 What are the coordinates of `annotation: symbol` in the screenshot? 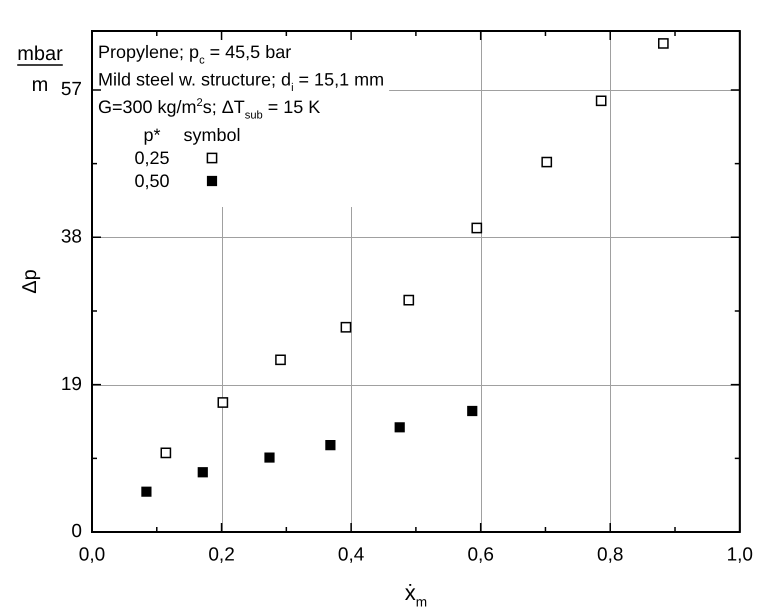 It's located at (212, 135).